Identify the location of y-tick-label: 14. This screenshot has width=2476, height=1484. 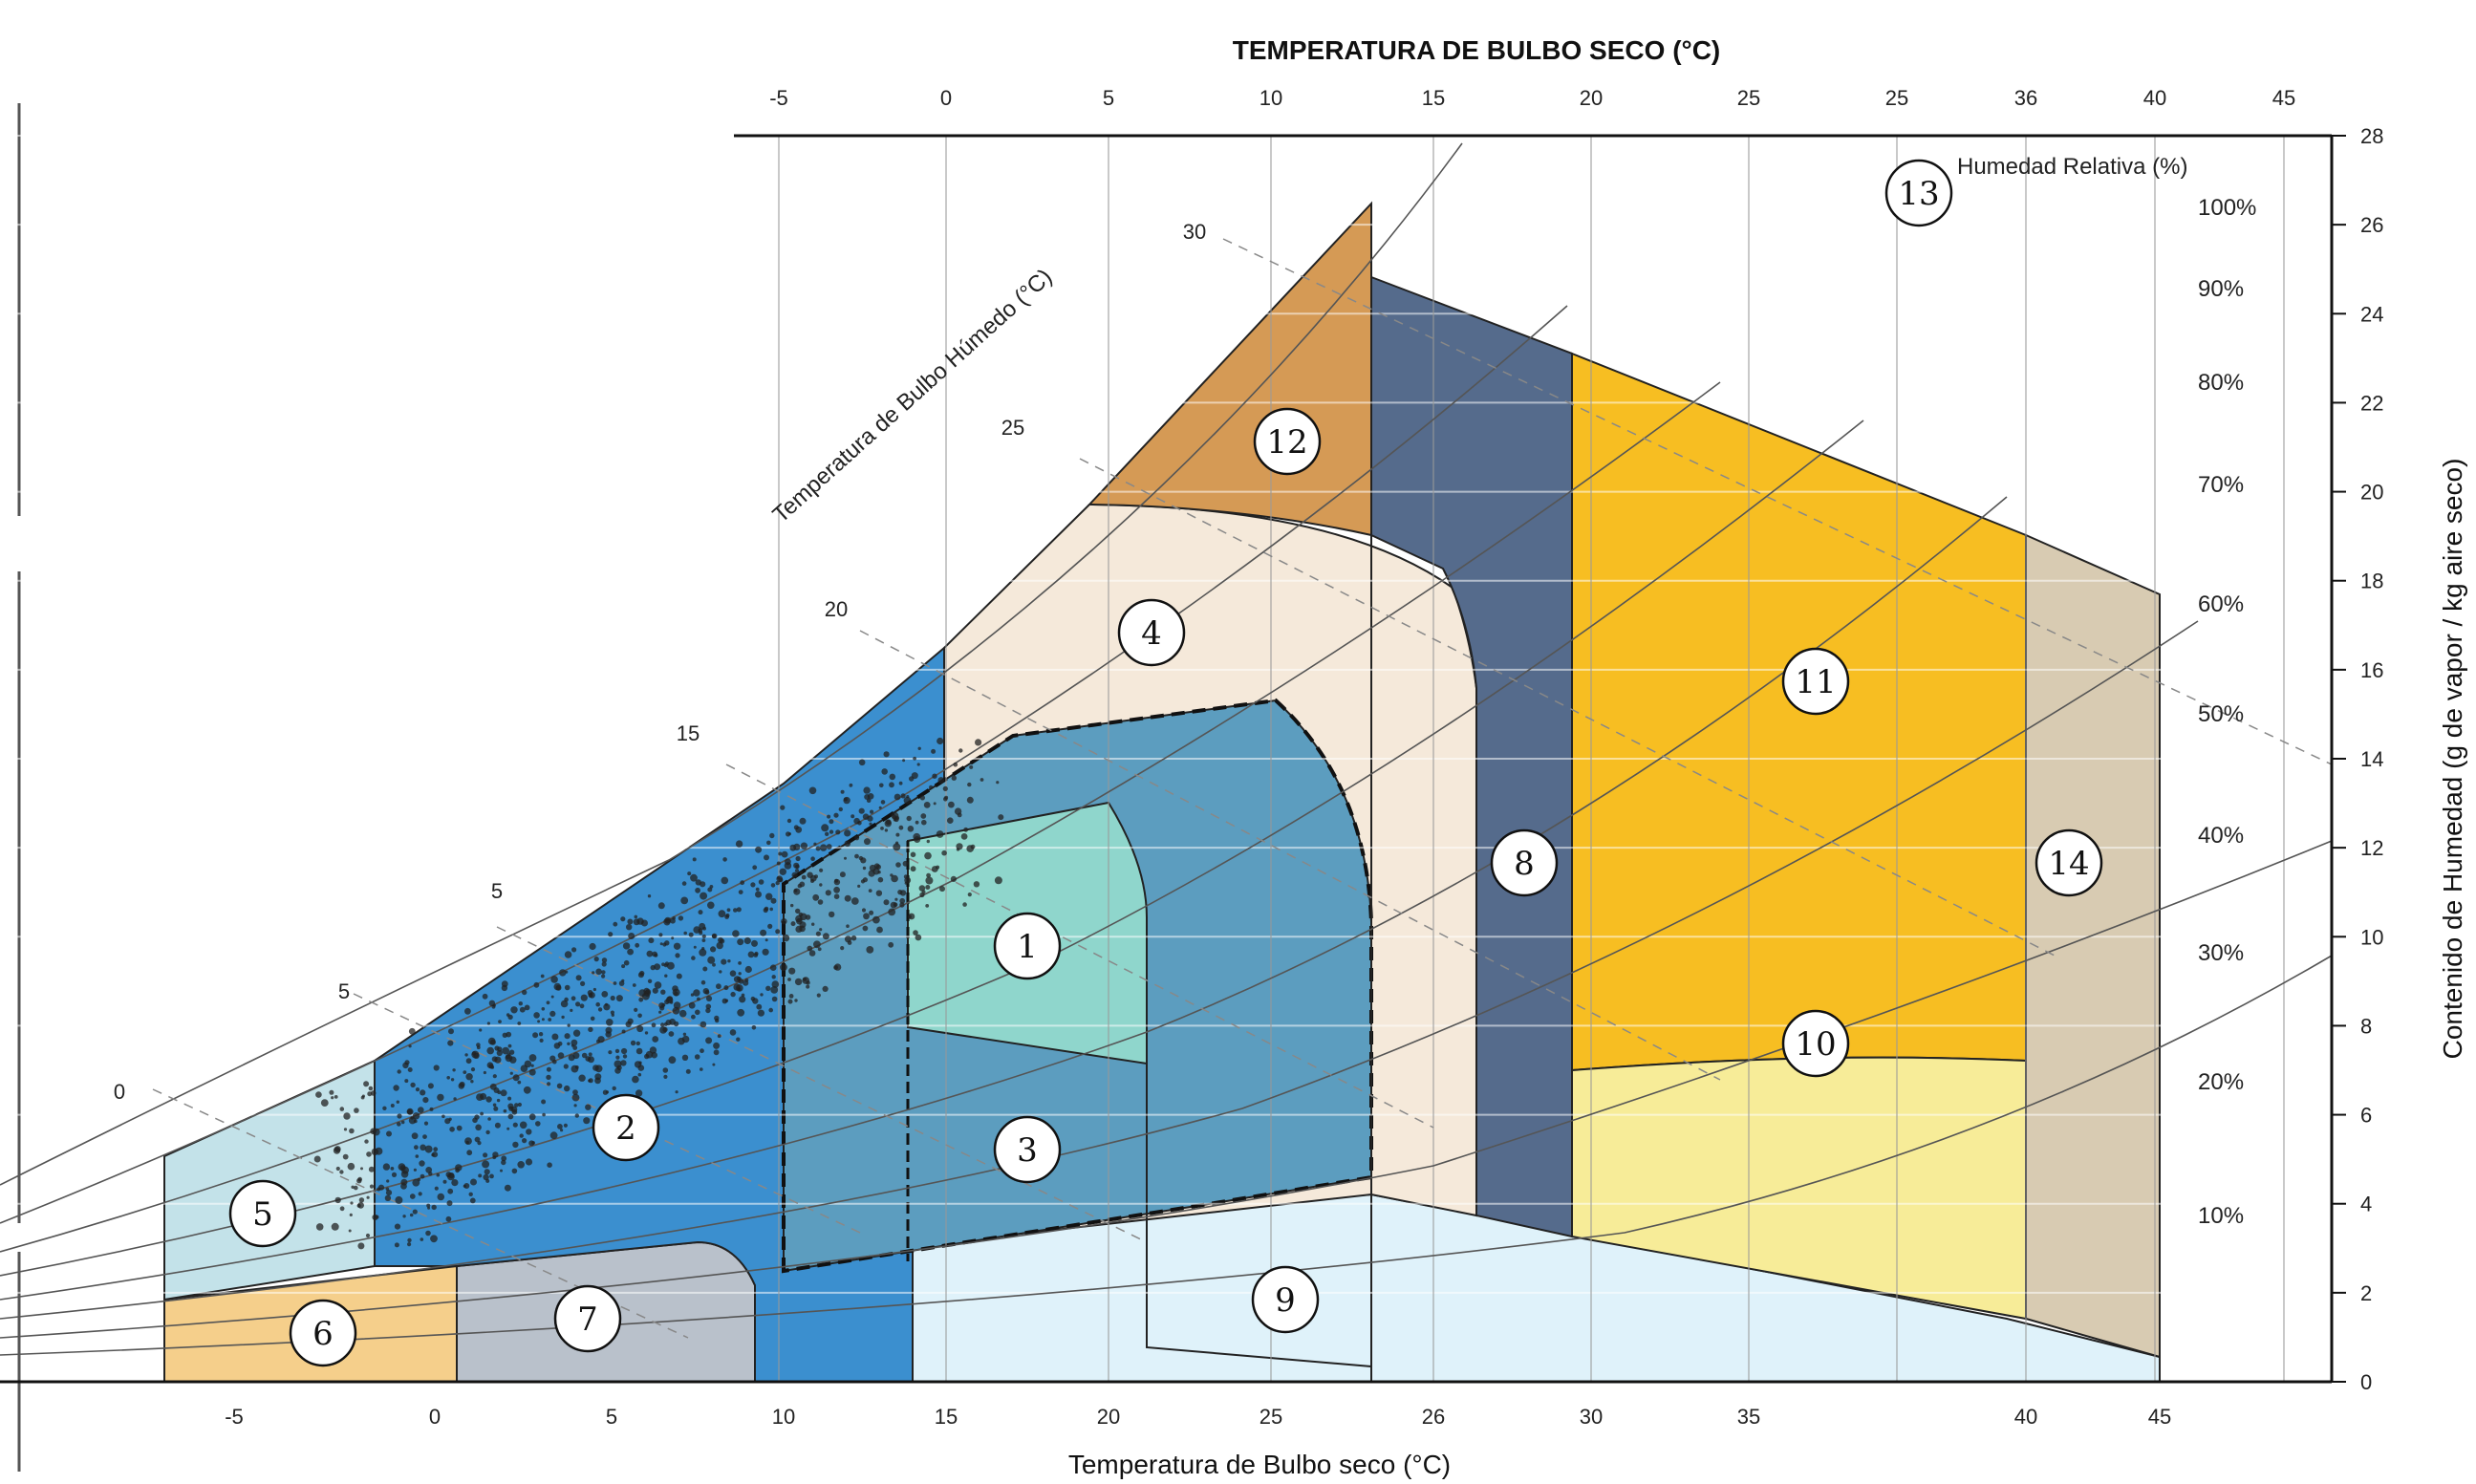
(2371, 759).